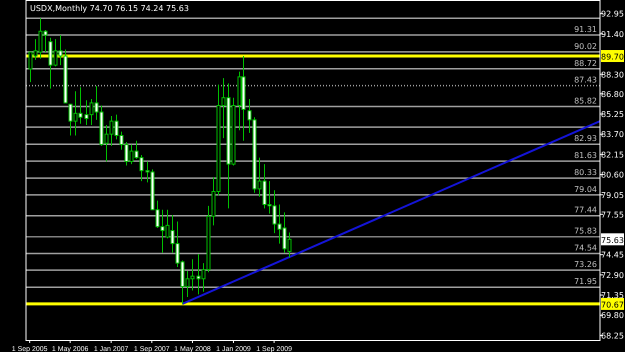 The image size is (625, 352). I want to click on y-tick-label: 74.45, so click(612, 255).